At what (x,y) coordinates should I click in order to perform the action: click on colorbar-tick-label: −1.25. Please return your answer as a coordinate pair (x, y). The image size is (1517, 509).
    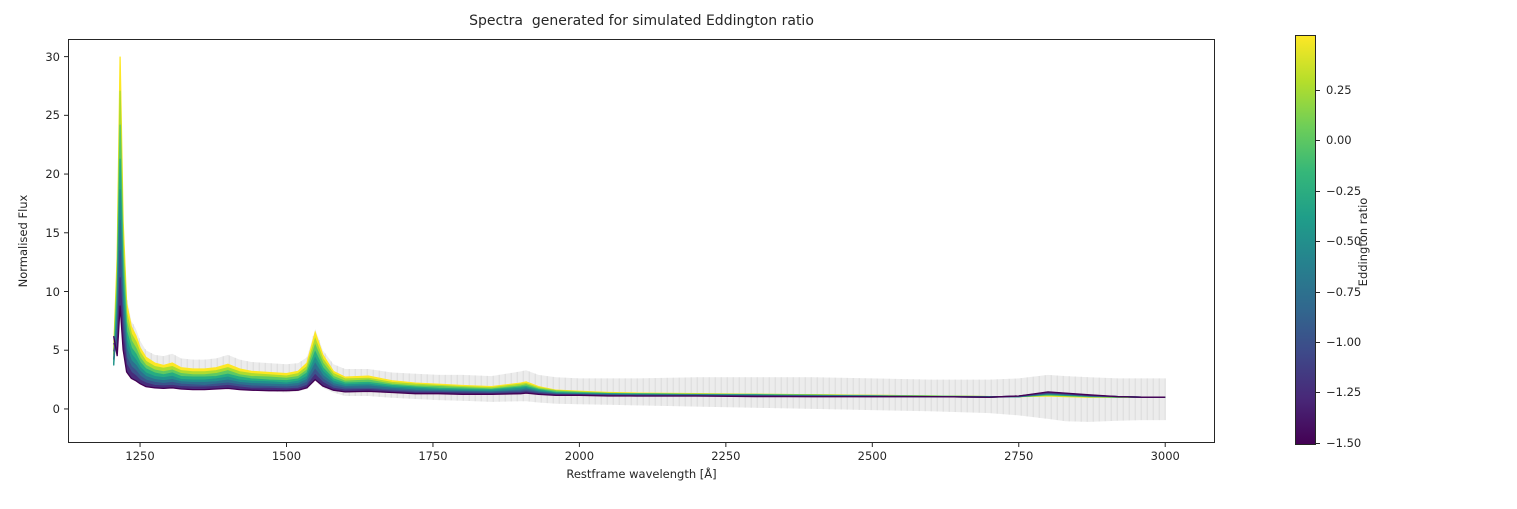
    Looking at the image, I should click on (1344, 392).